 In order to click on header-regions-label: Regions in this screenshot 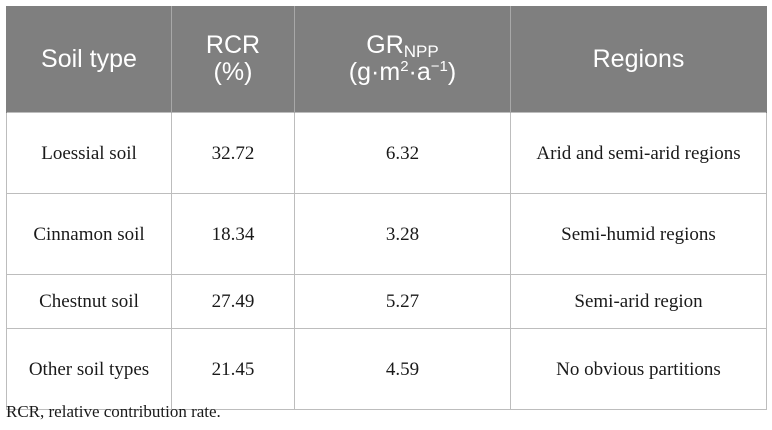, I will do `click(638, 58)`.